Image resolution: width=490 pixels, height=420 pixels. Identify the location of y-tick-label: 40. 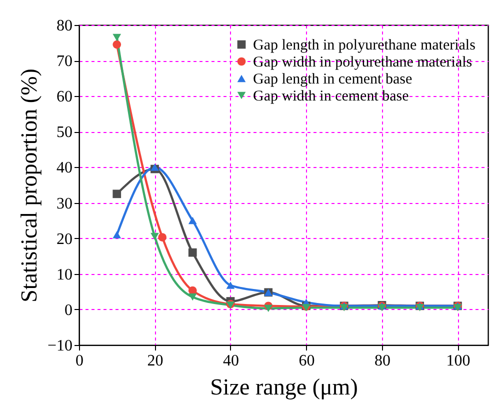
(64, 168).